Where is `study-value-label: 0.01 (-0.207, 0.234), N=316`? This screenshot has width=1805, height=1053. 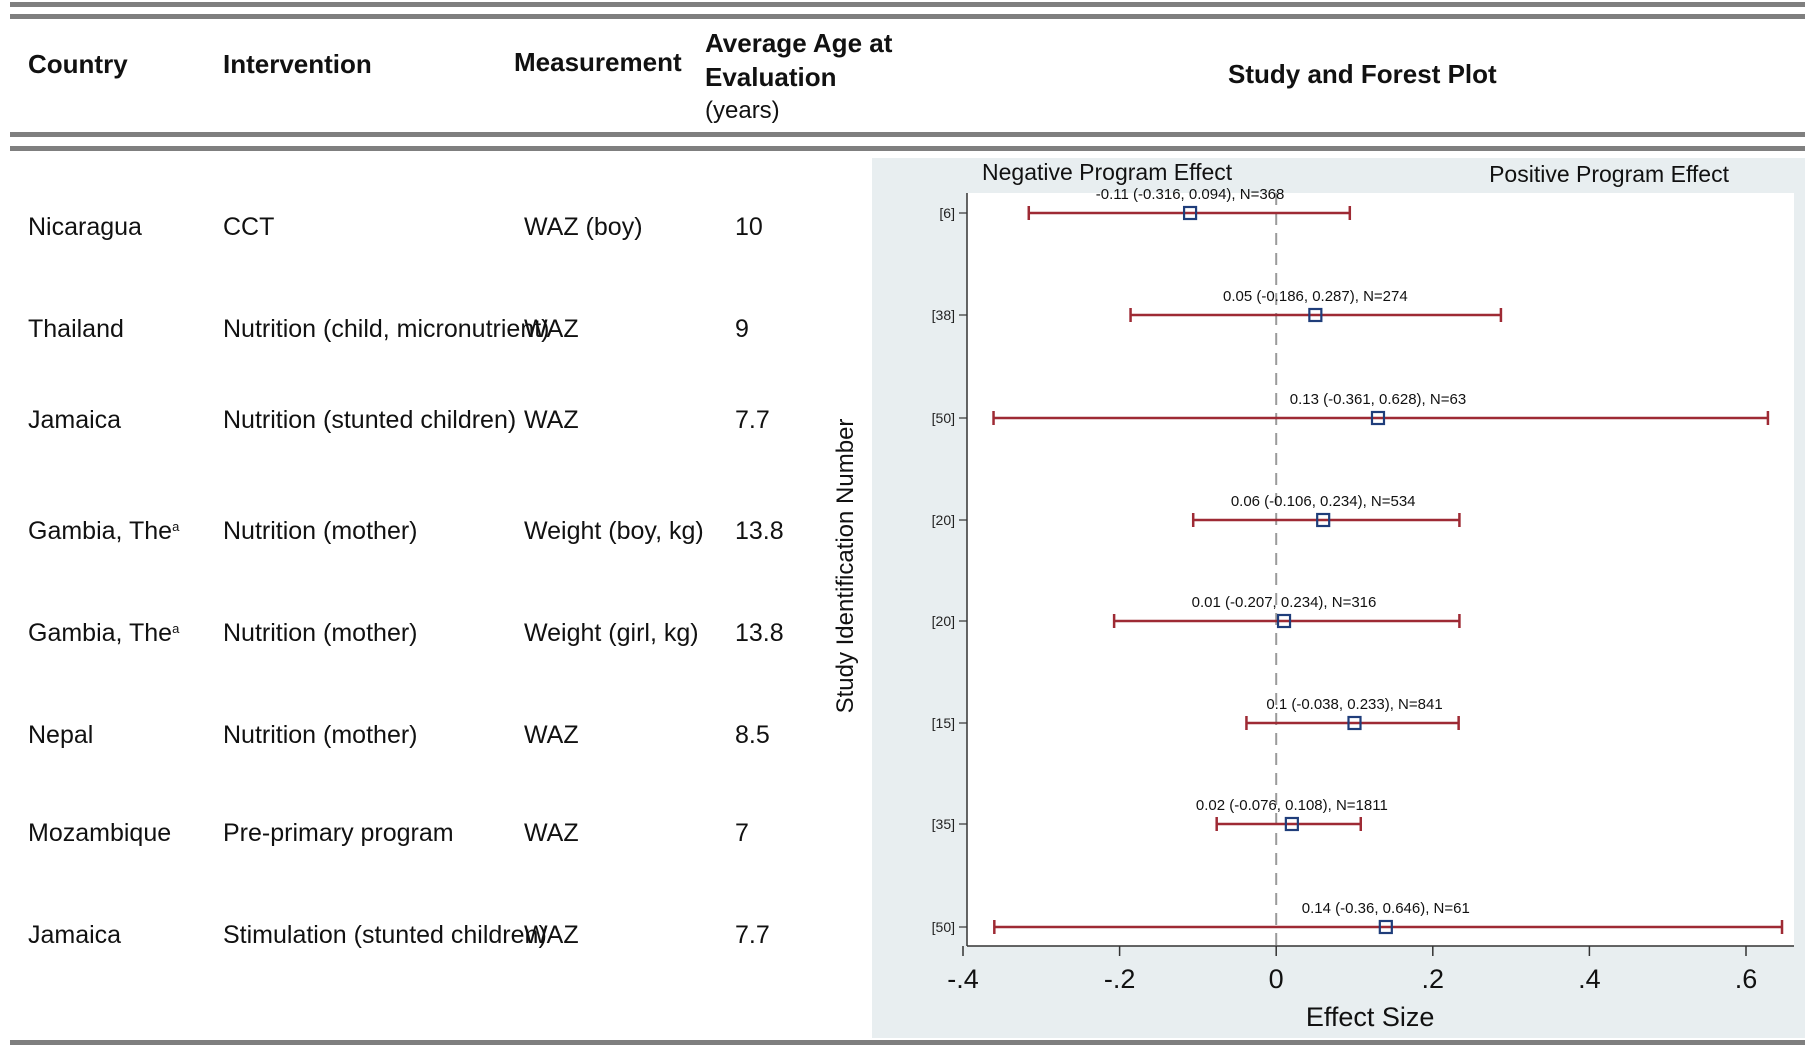 study-value-label: 0.01 (-0.207, 0.234), N=316 is located at coordinates (1284, 602).